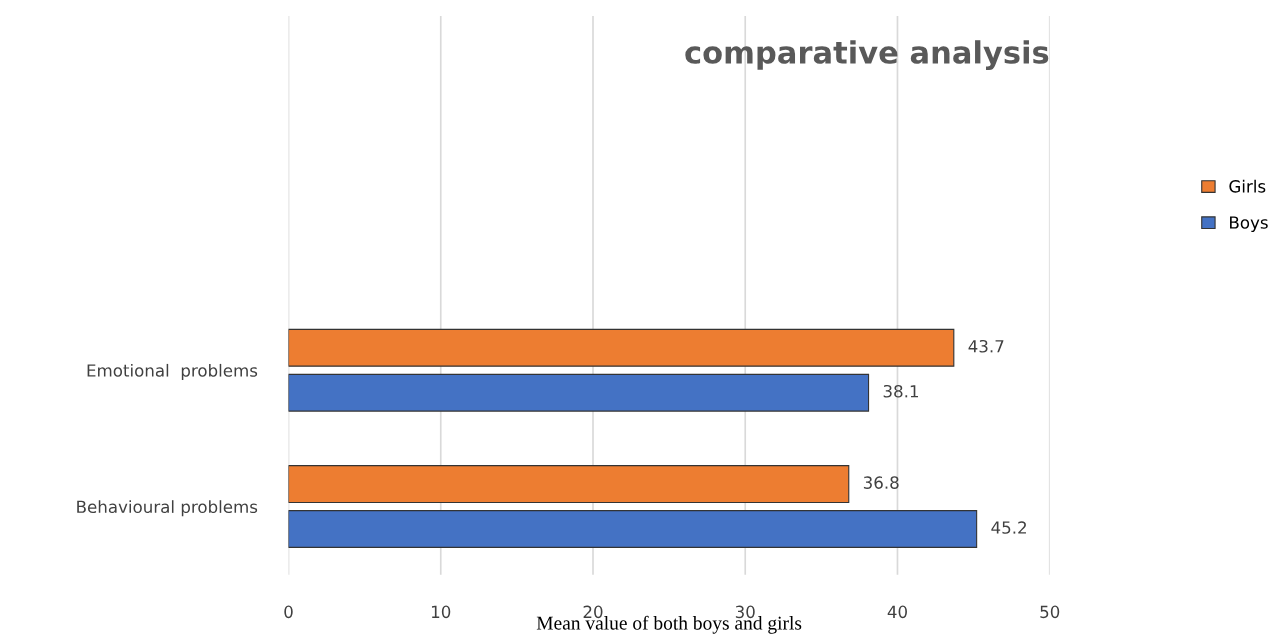 This screenshot has width=1288, height=635. Describe the element at coordinates (288, 612) in the screenshot. I see `x-tick-label: 0` at that location.